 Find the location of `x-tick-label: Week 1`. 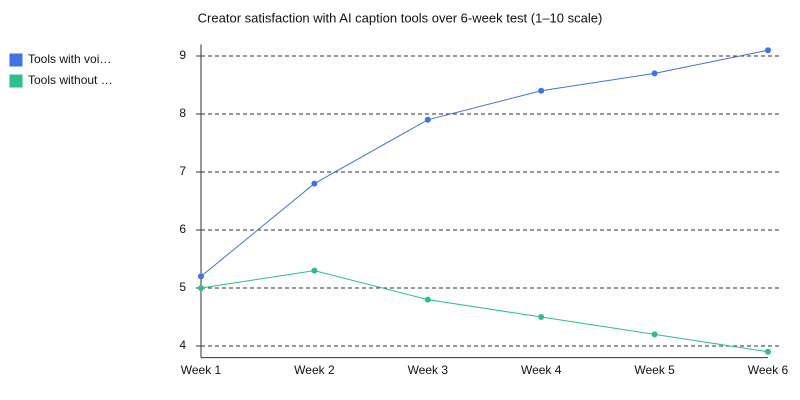

x-tick-label: Week 1 is located at coordinates (201, 370).